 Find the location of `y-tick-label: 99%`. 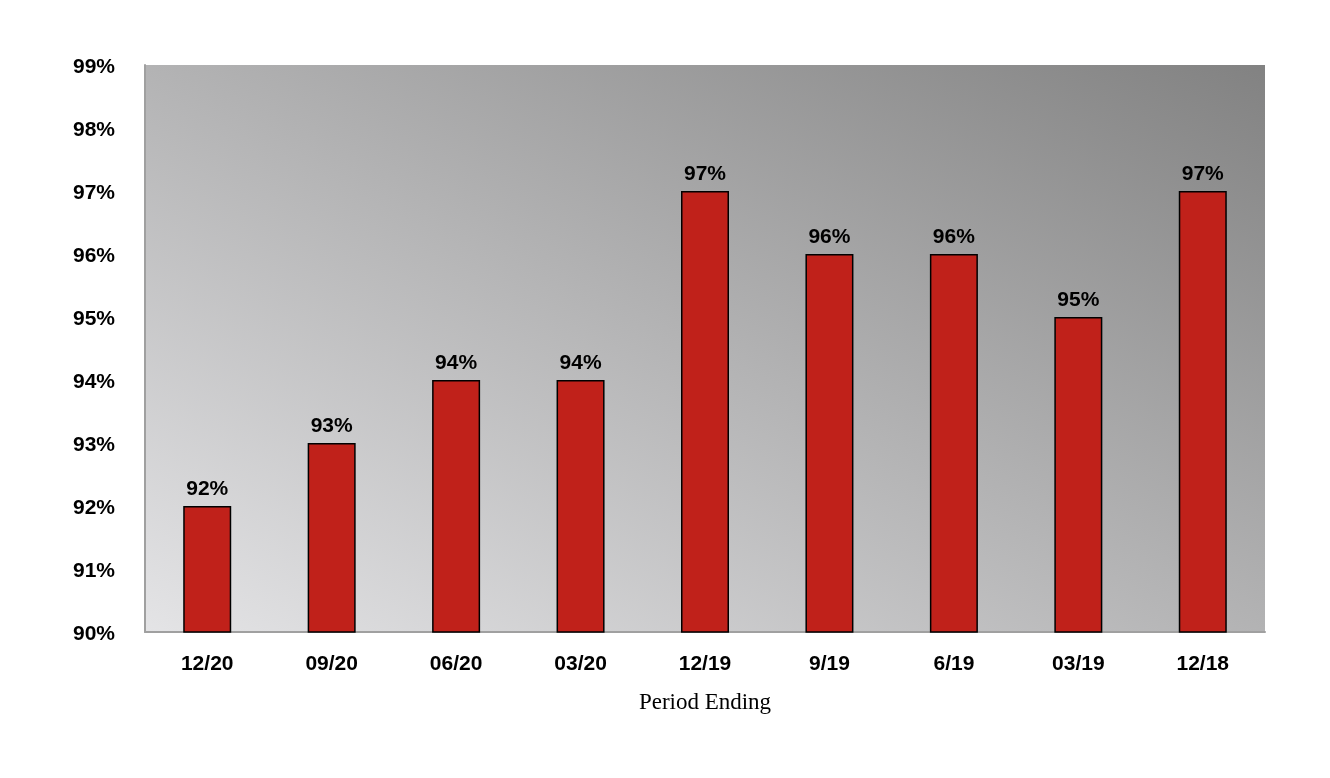

y-tick-label: 99% is located at coordinates (94, 65).